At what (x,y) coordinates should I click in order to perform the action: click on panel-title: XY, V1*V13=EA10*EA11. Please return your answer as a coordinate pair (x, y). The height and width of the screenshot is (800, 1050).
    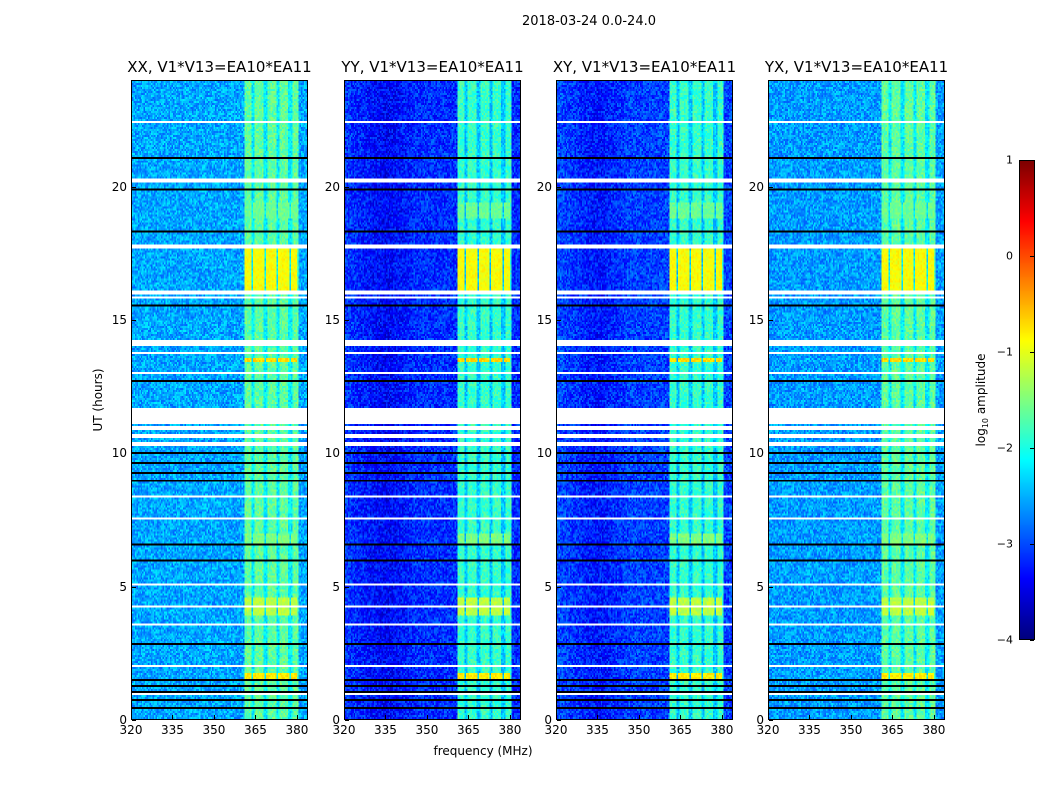
    Looking at the image, I should click on (644, 67).